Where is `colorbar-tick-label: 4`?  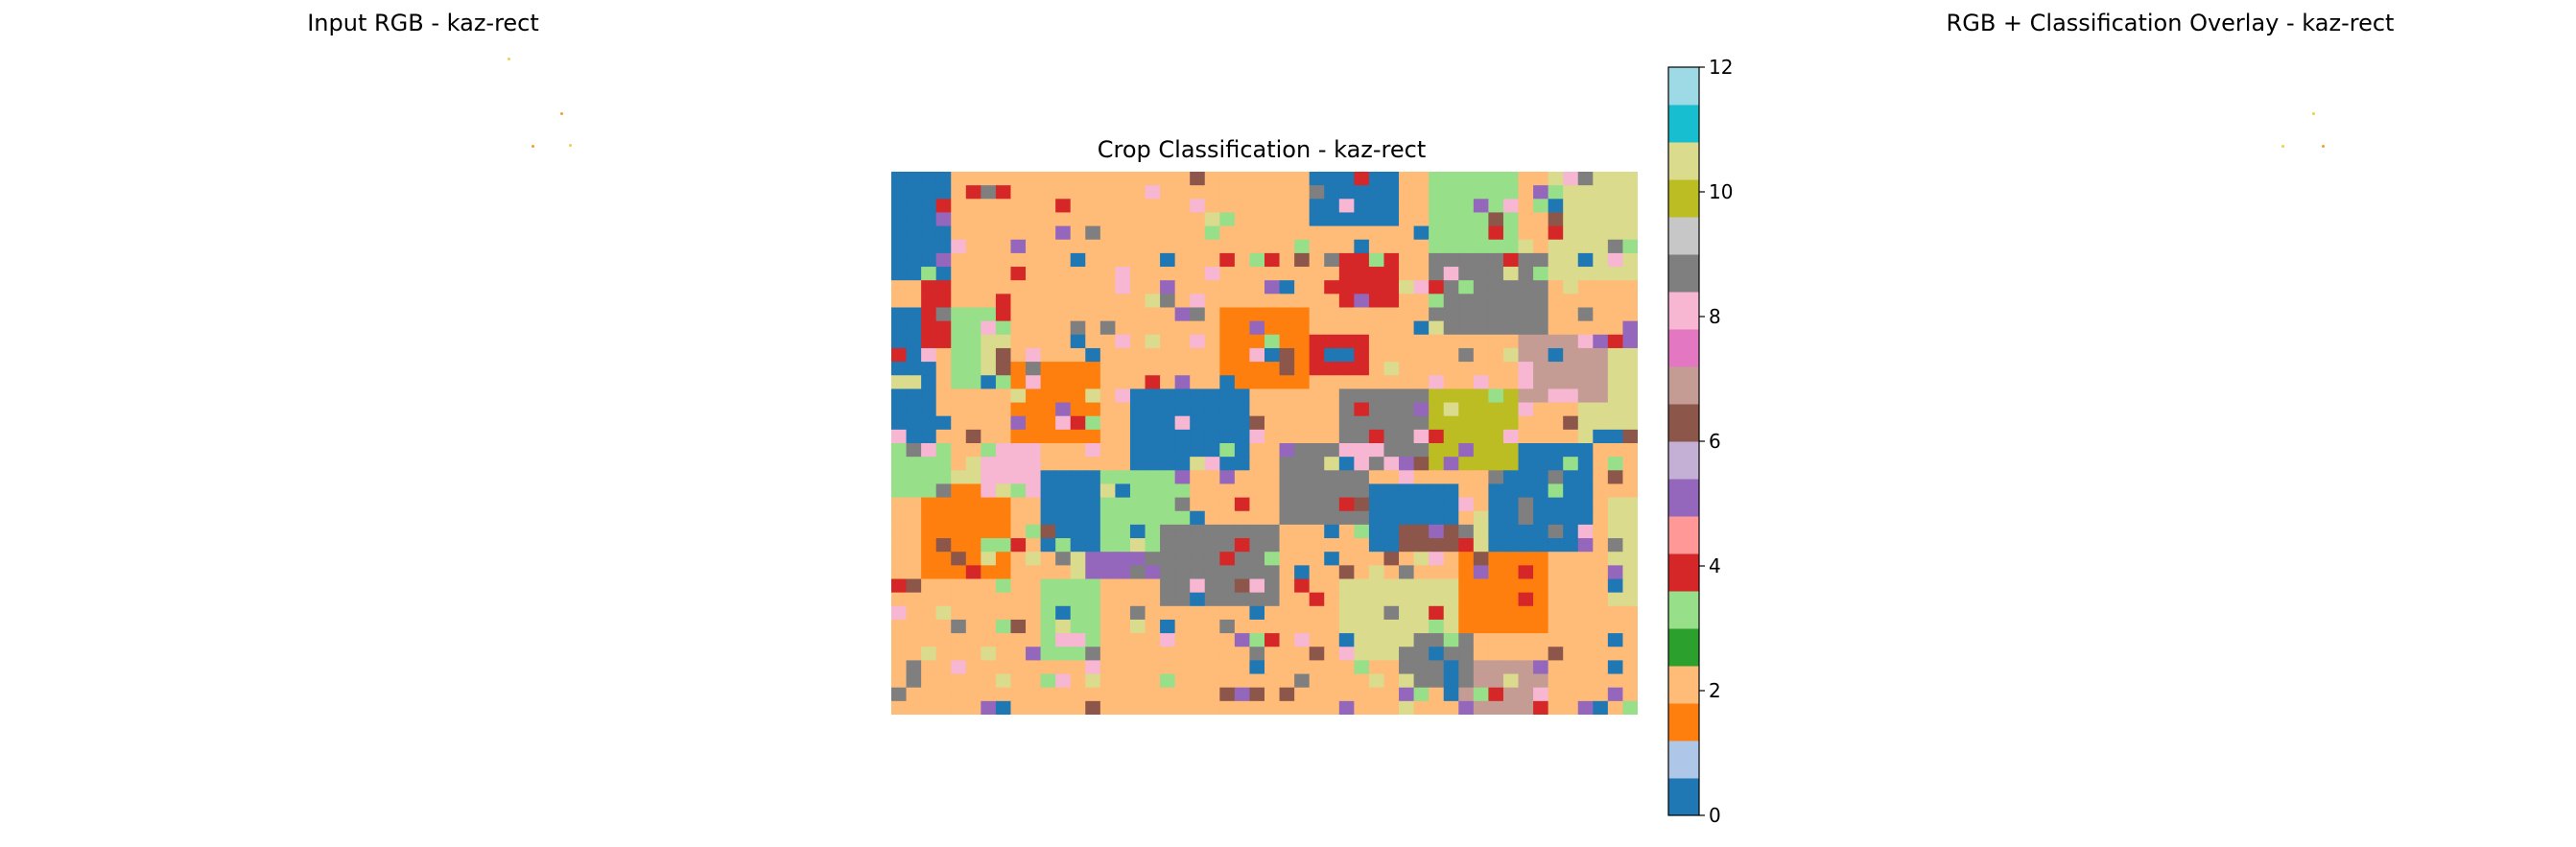 colorbar-tick-label: 4 is located at coordinates (1715, 565).